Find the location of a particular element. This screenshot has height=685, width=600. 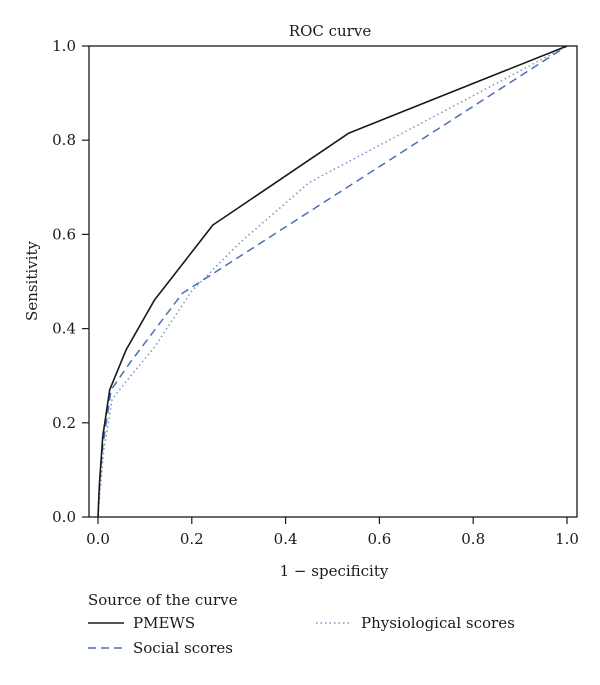

y-tick-label: 0.4 is located at coordinates (64, 329).